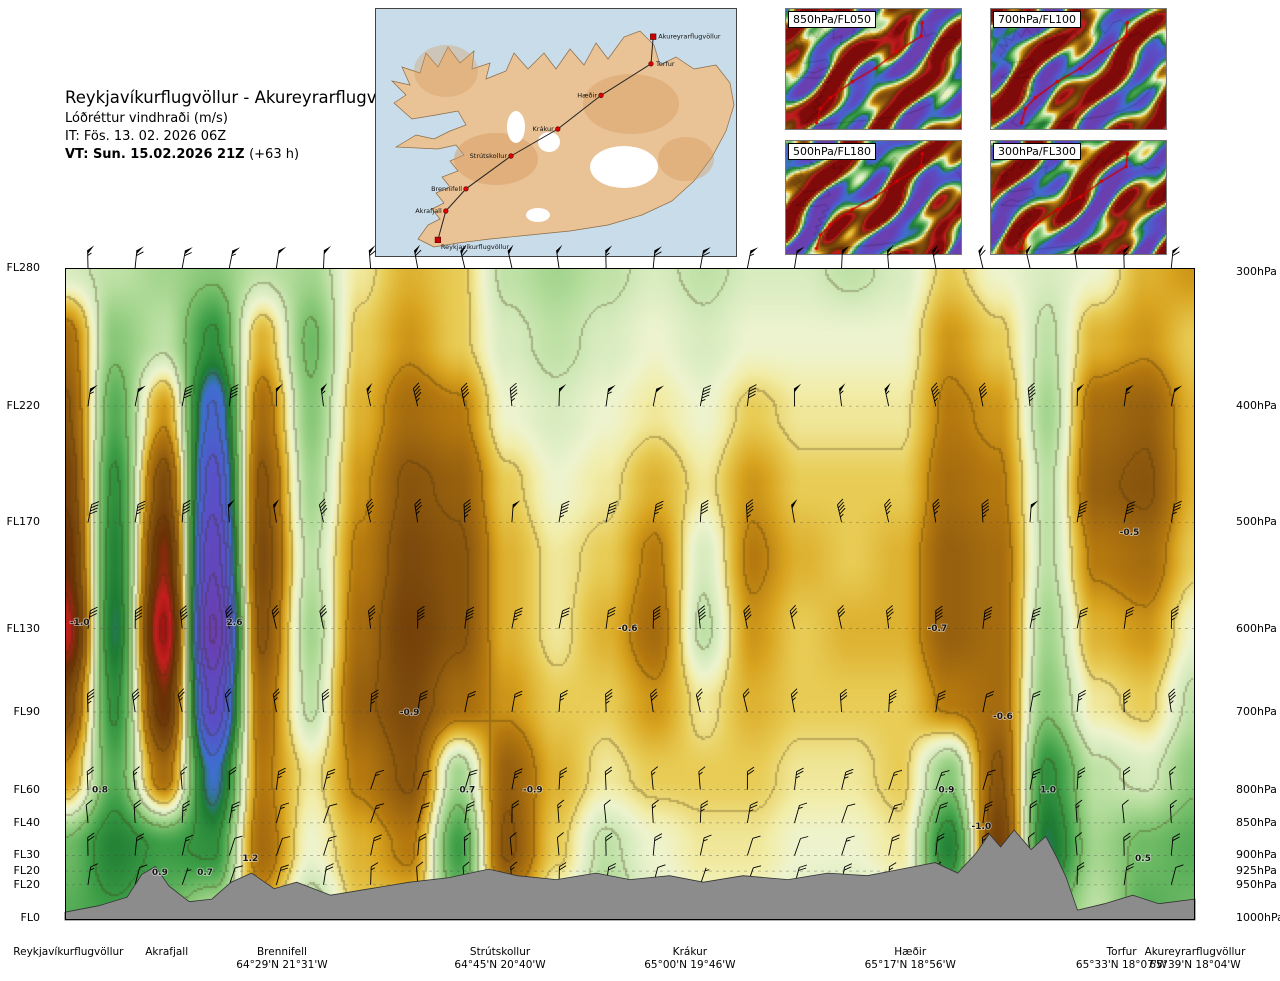 This screenshot has height=981, width=1280. What do you see at coordinates (1256, 711) in the screenshot?
I see `pressure-label: 700hPa` at bounding box center [1256, 711].